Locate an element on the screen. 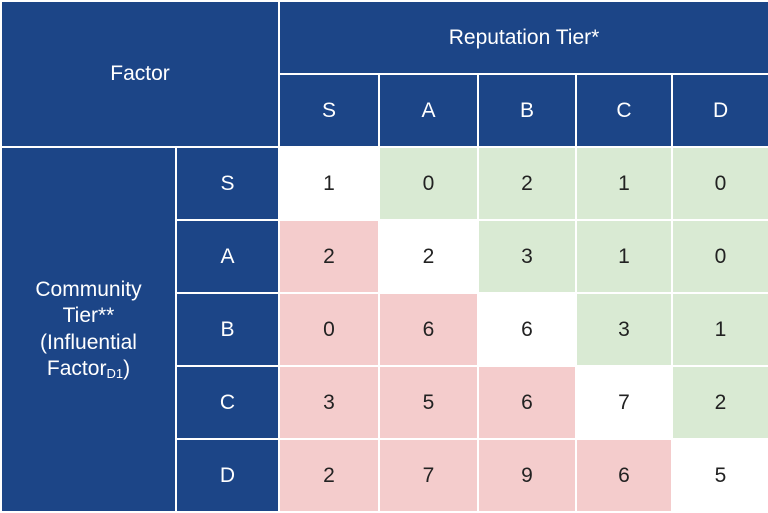 The height and width of the screenshot is (513, 768). cell-s-b: 2 is located at coordinates (527, 183).